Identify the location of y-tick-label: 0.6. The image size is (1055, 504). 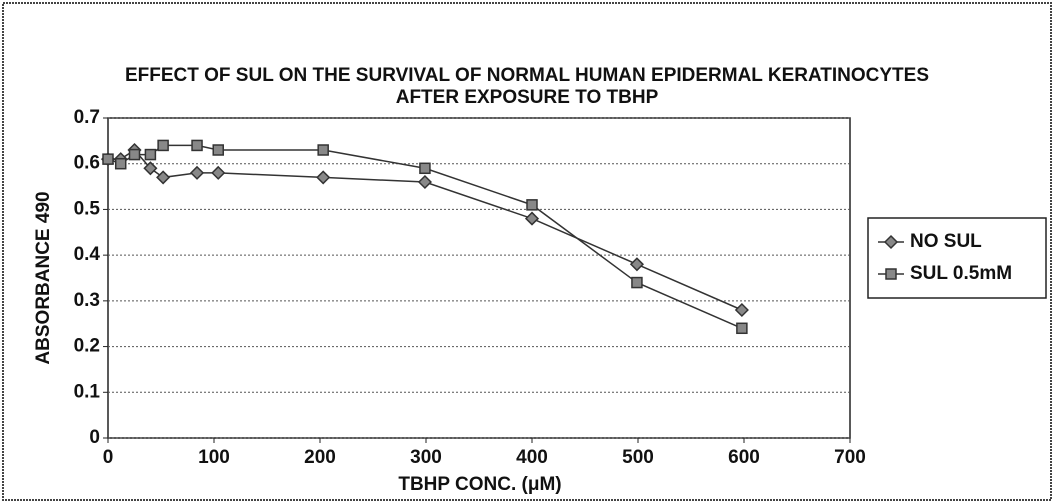
(87, 163).